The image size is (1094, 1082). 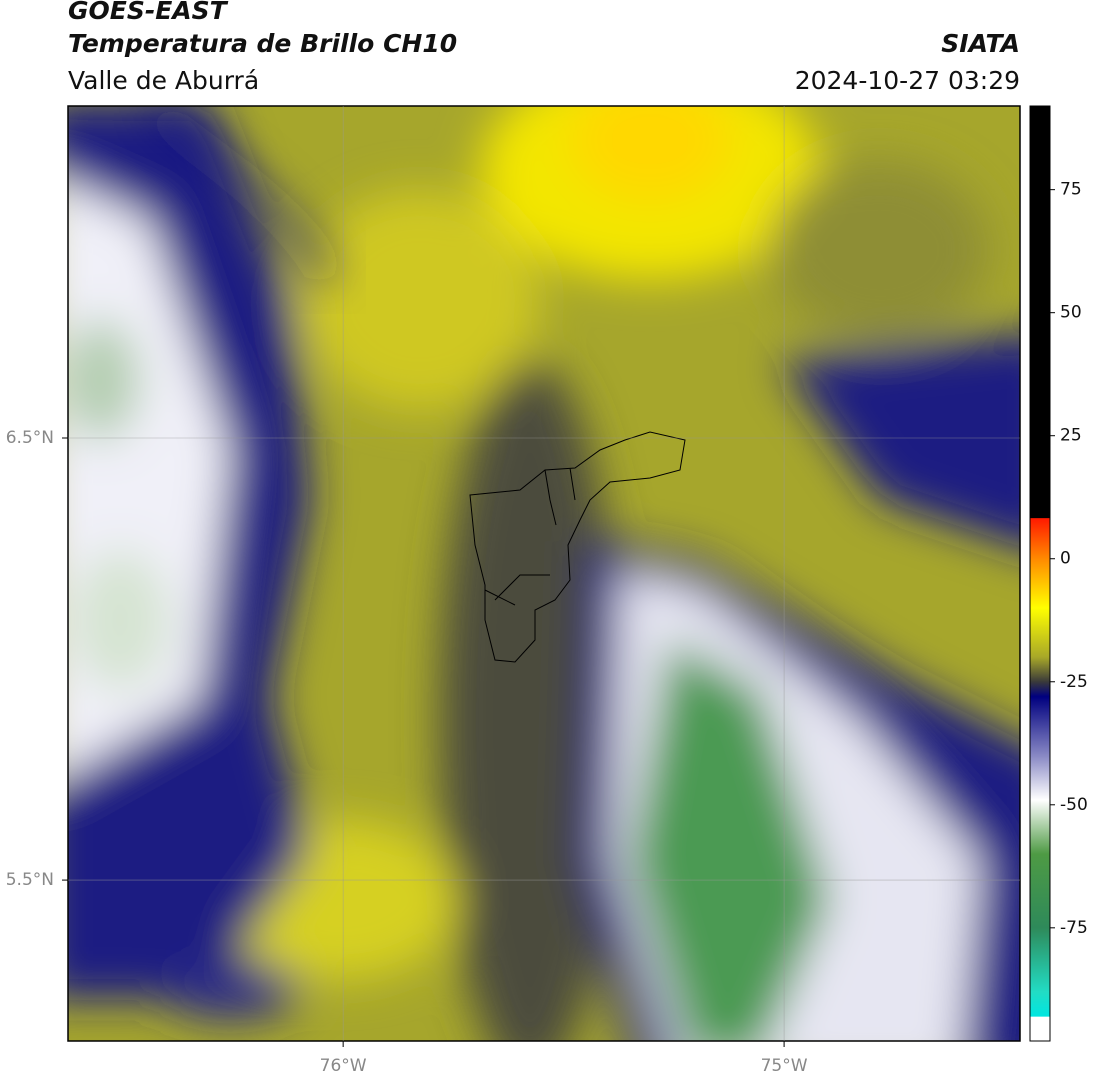 I want to click on subtitle: Temperatura de Brillo CH10, so click(x=262, y=43).